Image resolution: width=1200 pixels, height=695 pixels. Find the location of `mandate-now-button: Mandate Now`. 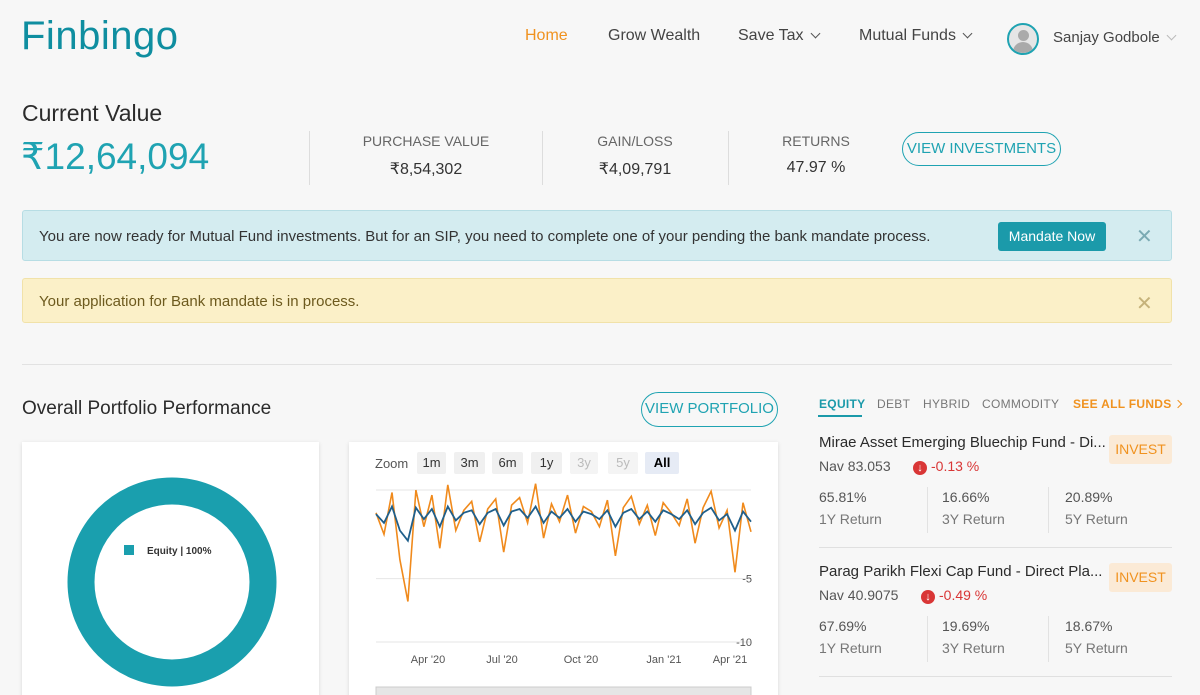

mandate-now-button: Mandate Now is located at coordinates (1052, 236).